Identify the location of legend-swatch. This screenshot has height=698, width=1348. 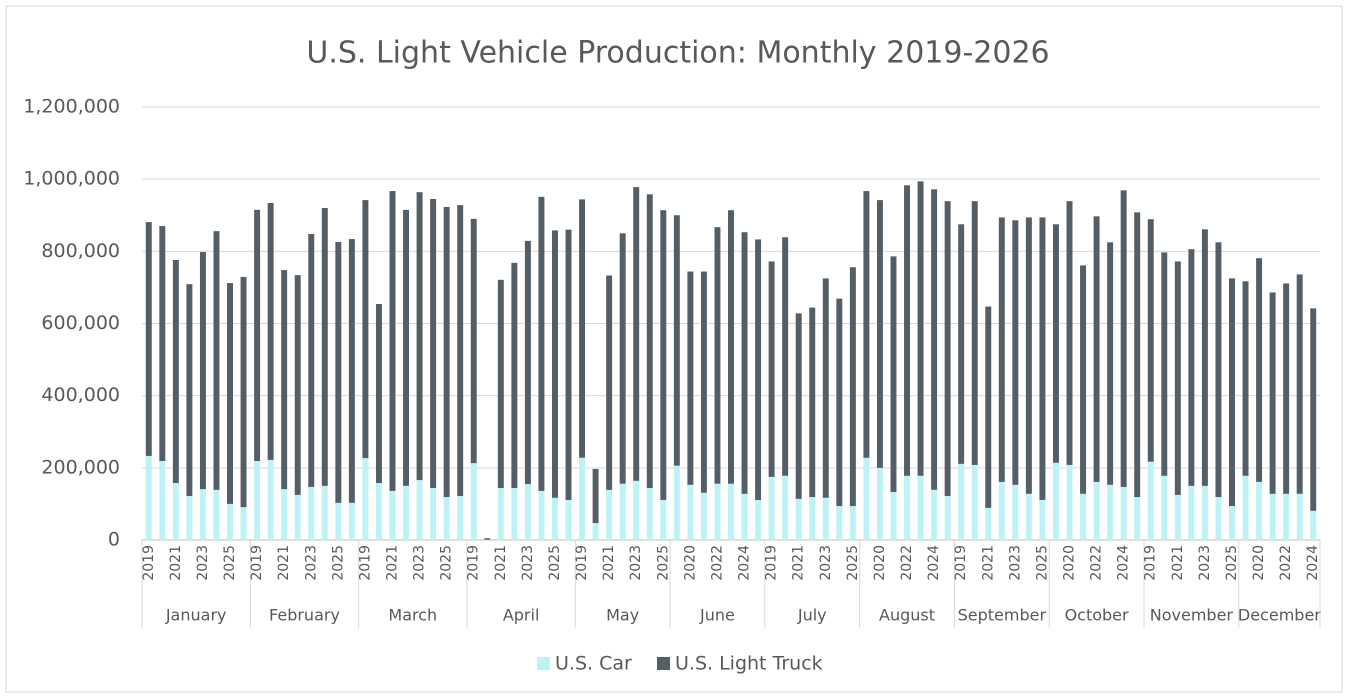
(663, 663).